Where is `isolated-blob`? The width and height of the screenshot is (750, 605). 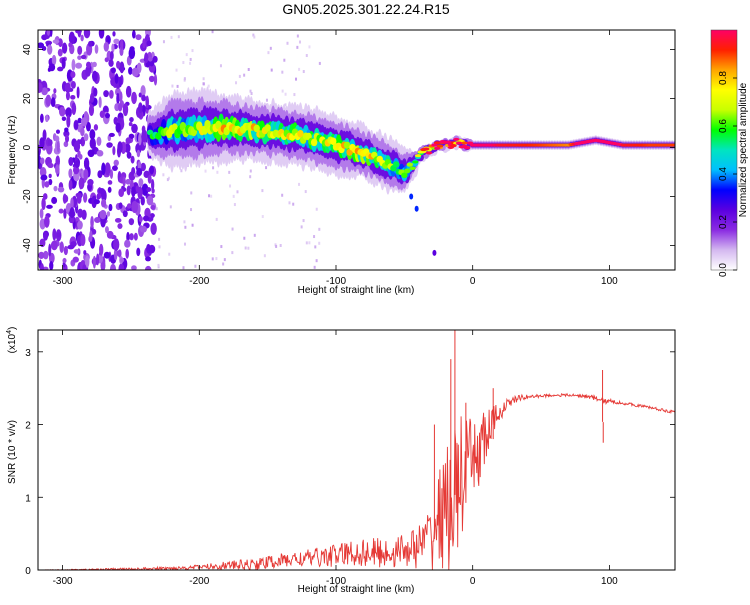
isolated-blob is located at coordinates (411, 196).